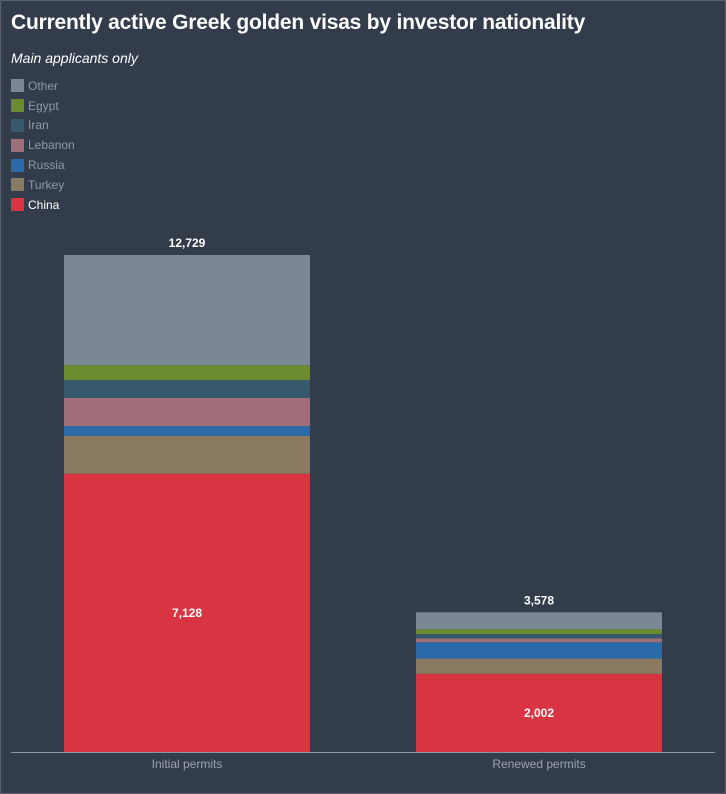 Image resolution: width=726 pixels, height=794 pixels. What do you see at coordinates (51, 145) in the screenshot?
I see `legend-label: Lebanon` at bounding box center [51, 145].